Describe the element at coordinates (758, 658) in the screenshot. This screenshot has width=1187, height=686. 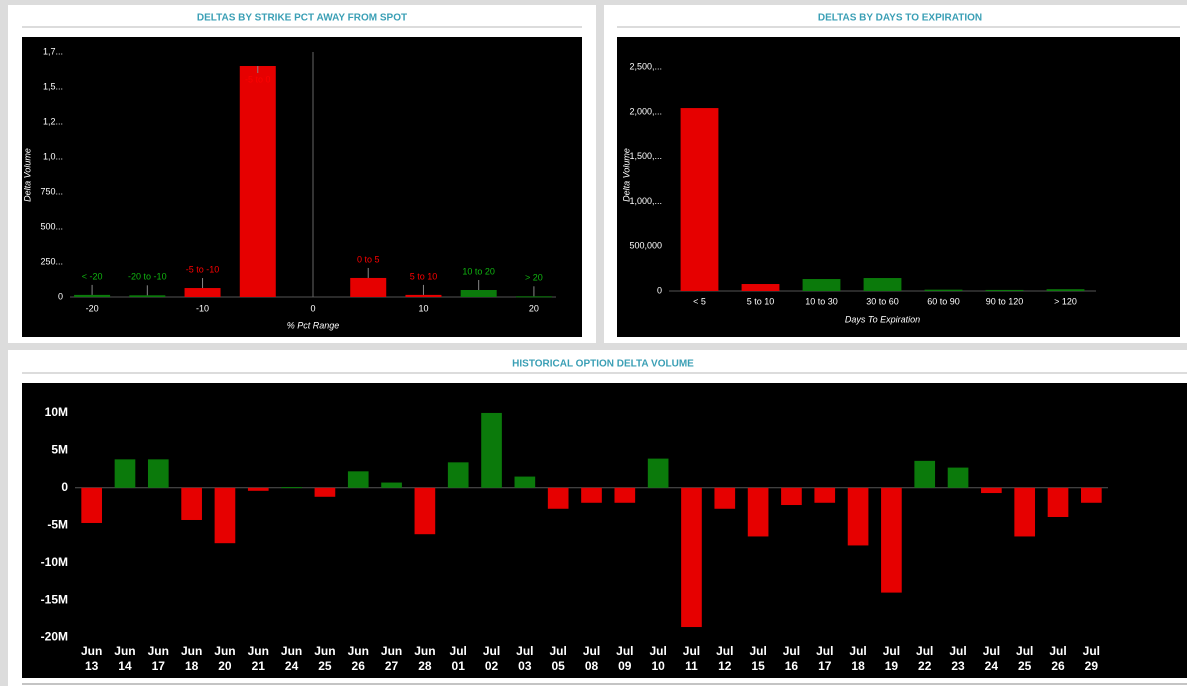
I see `x-tick-label: Jul 15` at that location.